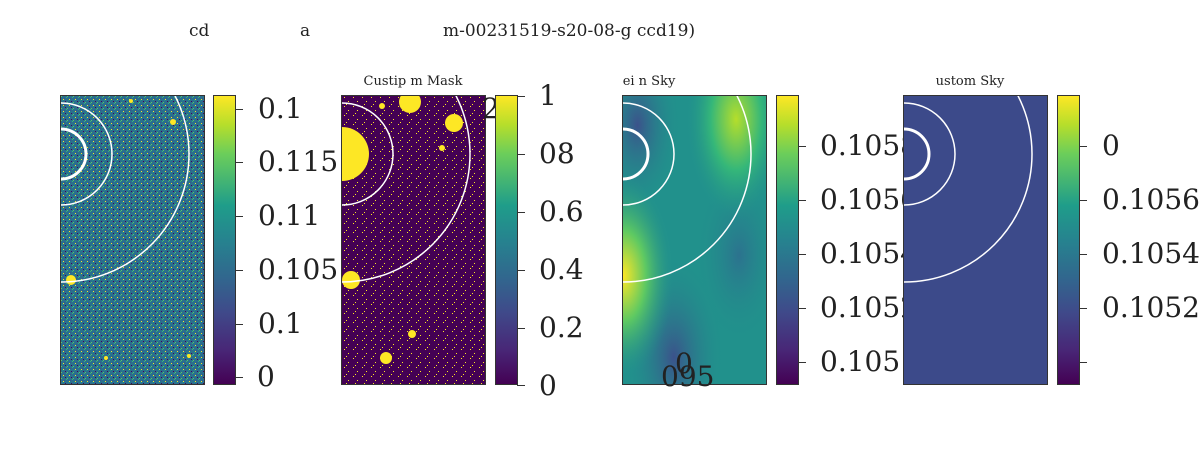 The width and height of the screenshot is (1200, 450). I want to click on heatmap-median-sky-panel, so click(694, 240).